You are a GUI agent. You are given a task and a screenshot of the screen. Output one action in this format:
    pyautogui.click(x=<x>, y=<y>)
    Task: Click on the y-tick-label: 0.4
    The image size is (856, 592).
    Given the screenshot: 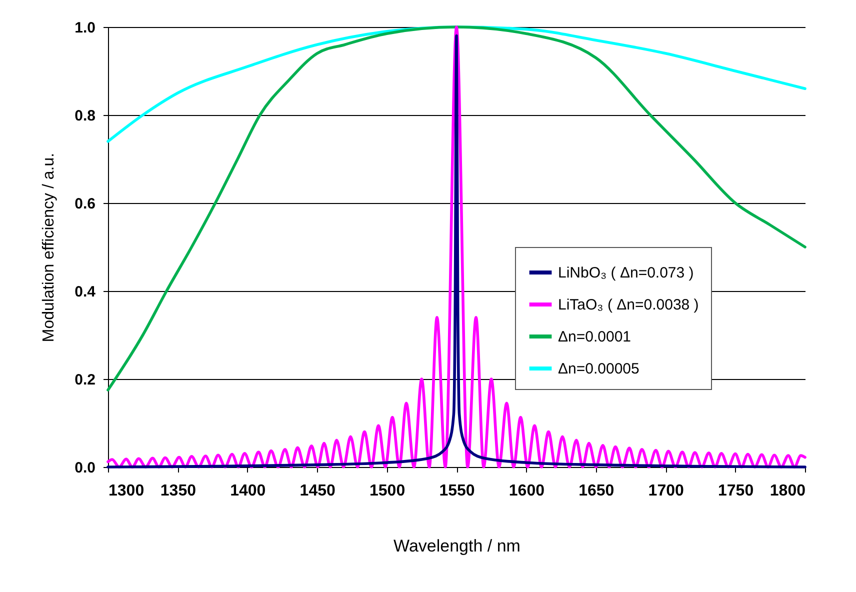 What is the action you would take?
    pyautogui.click(x=85, y=292)
    